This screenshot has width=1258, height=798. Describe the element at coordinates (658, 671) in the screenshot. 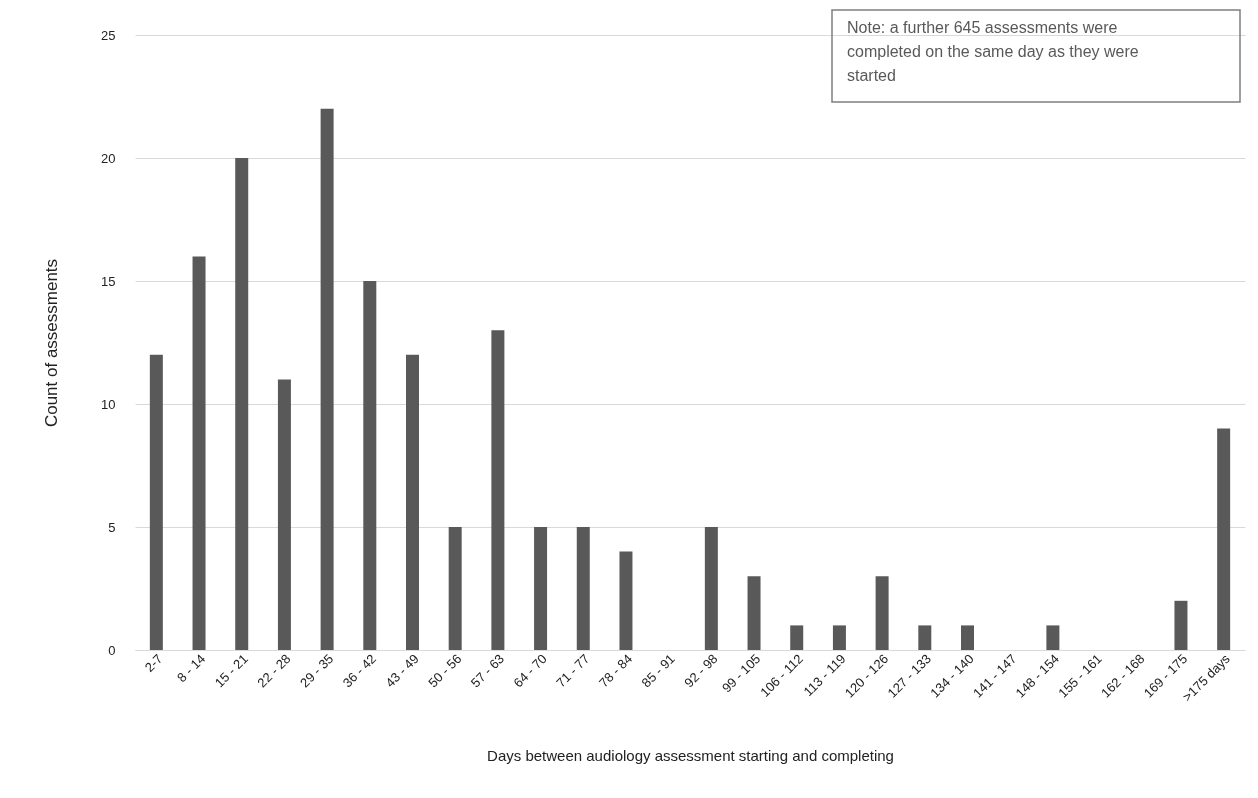

I see `x-tick-label: 85 - 91` at that location.